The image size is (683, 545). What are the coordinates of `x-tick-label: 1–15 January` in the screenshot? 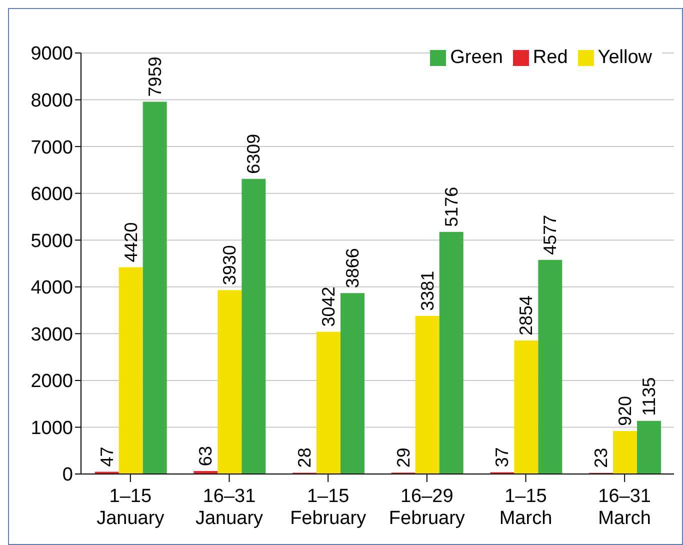 It's located at (130, 507).